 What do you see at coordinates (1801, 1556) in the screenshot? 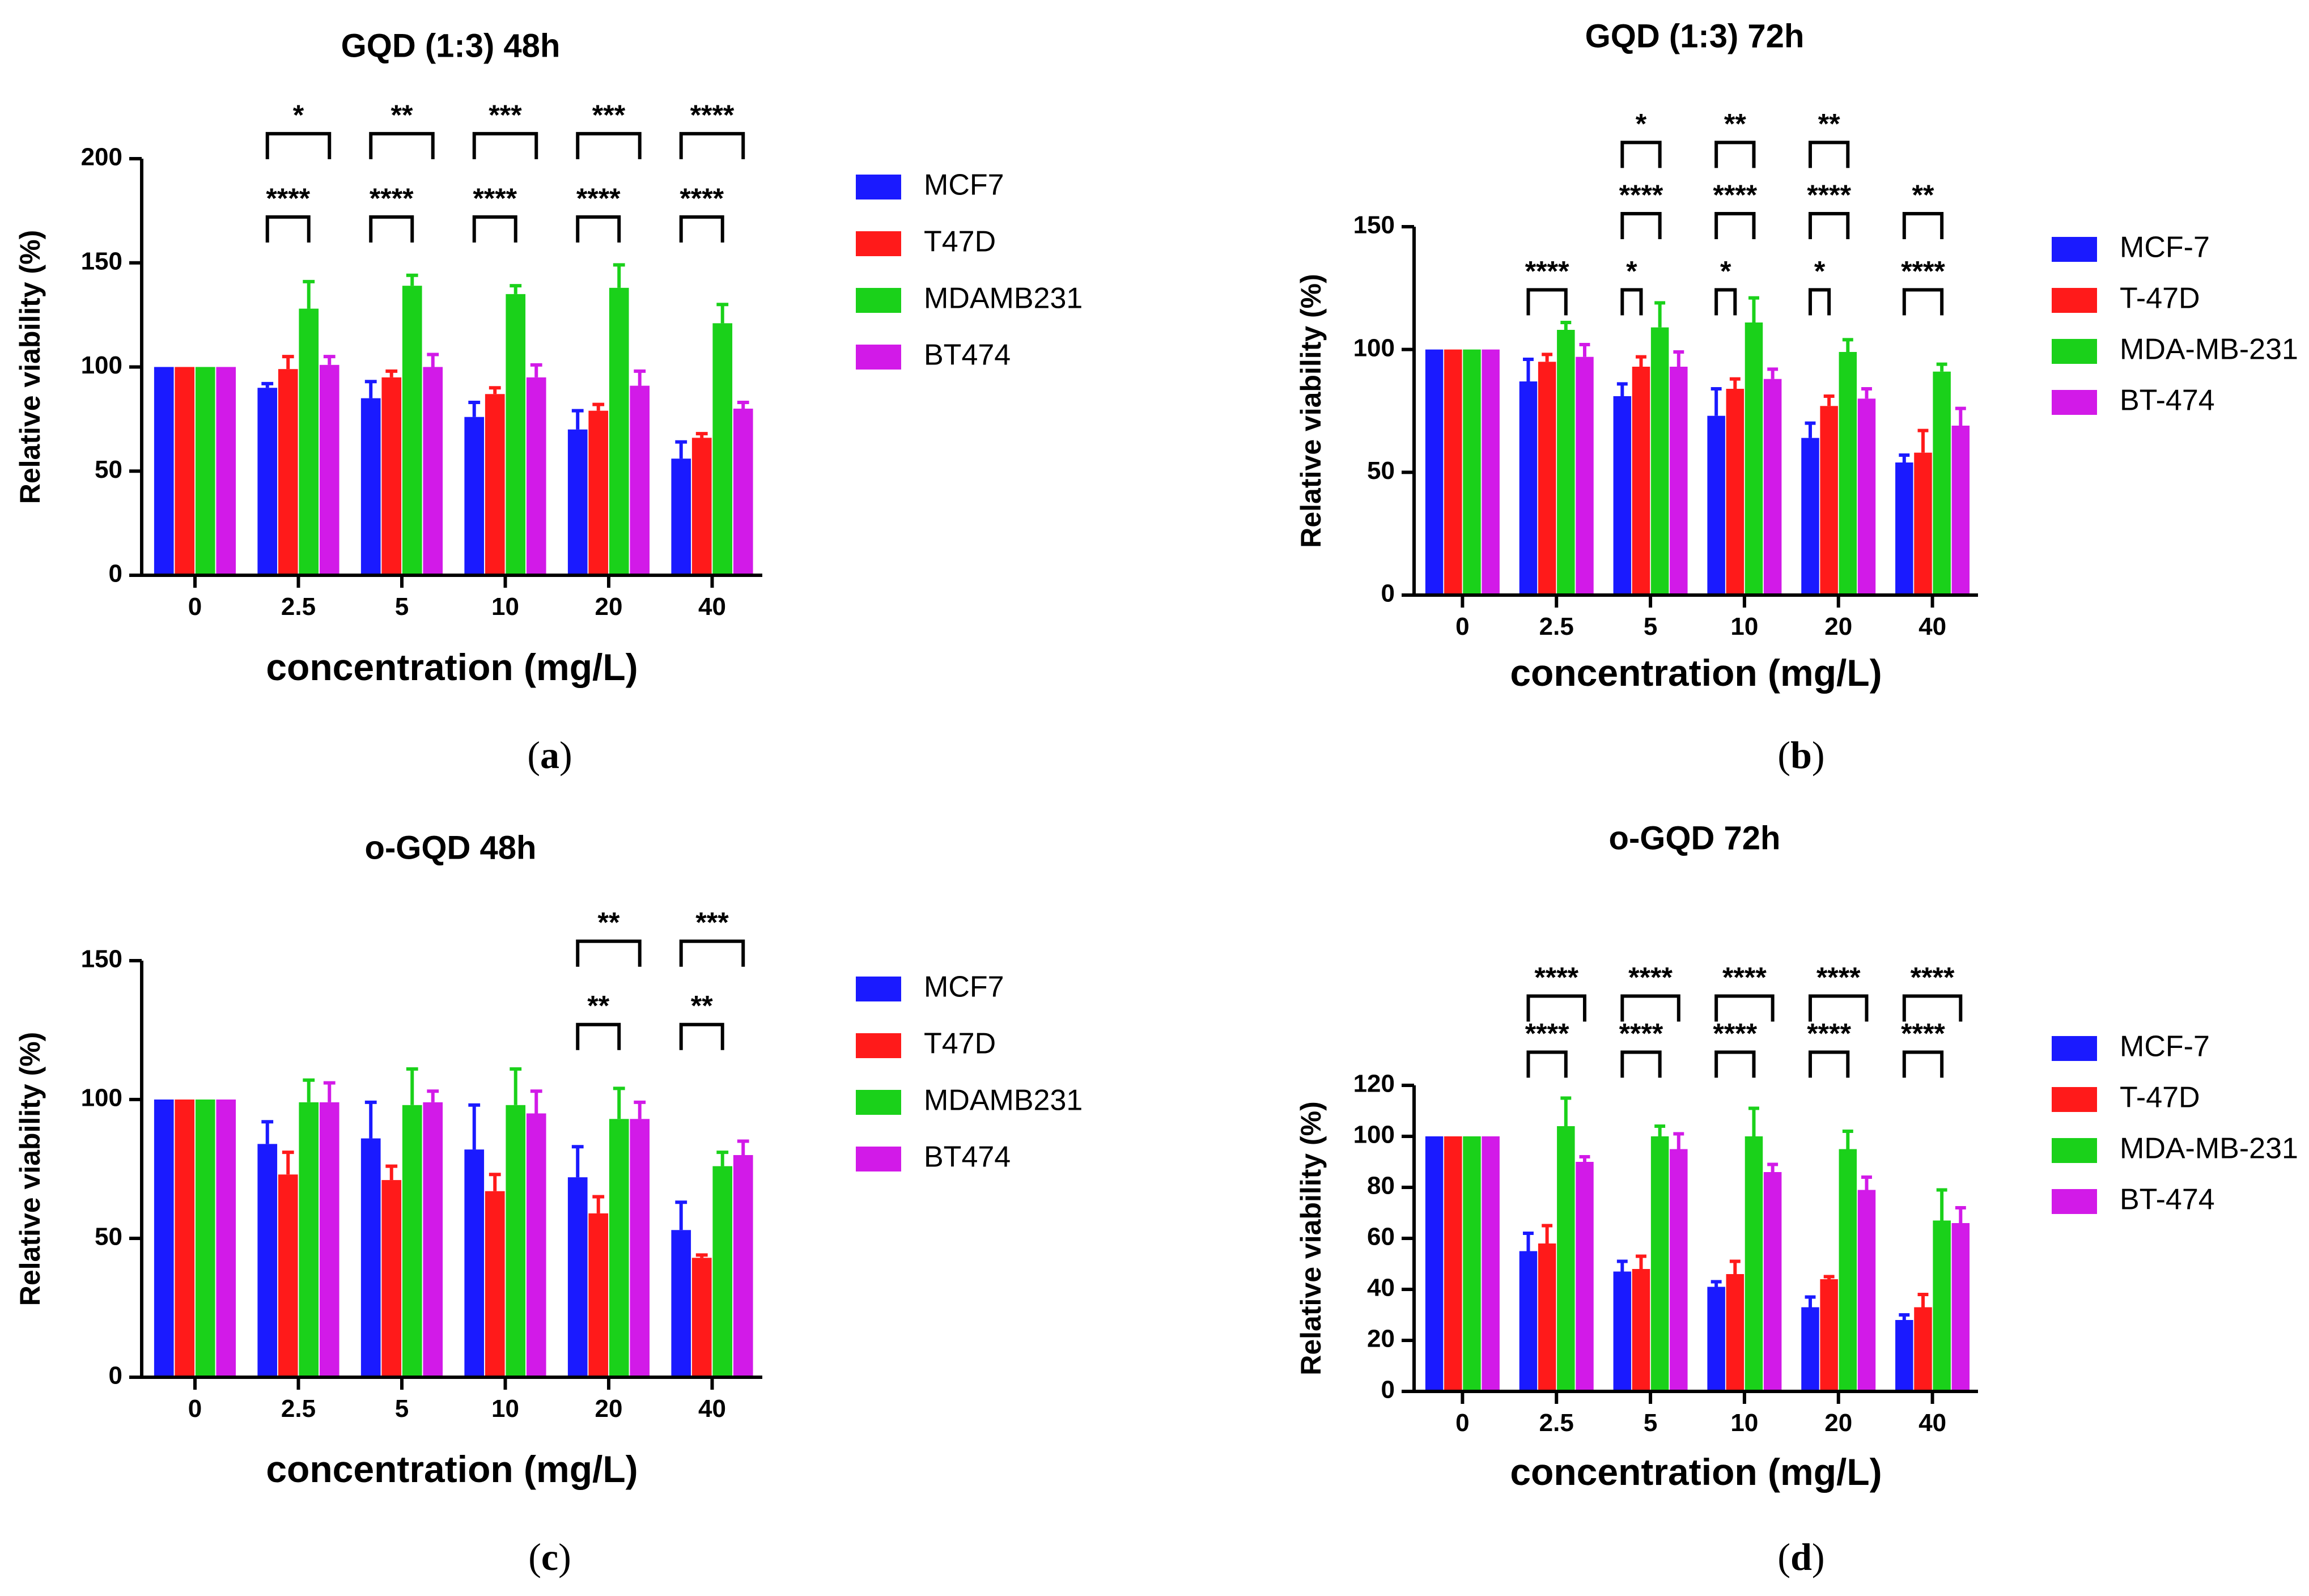
I see `panel-caption-letter: d` at bounding box center [1801, 1556].